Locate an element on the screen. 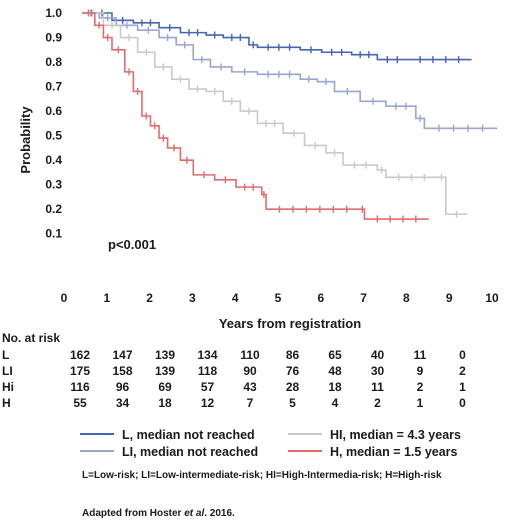 The image size is (517, 525). y-tick-label: 1.0 is located at coordinates (53, 13).